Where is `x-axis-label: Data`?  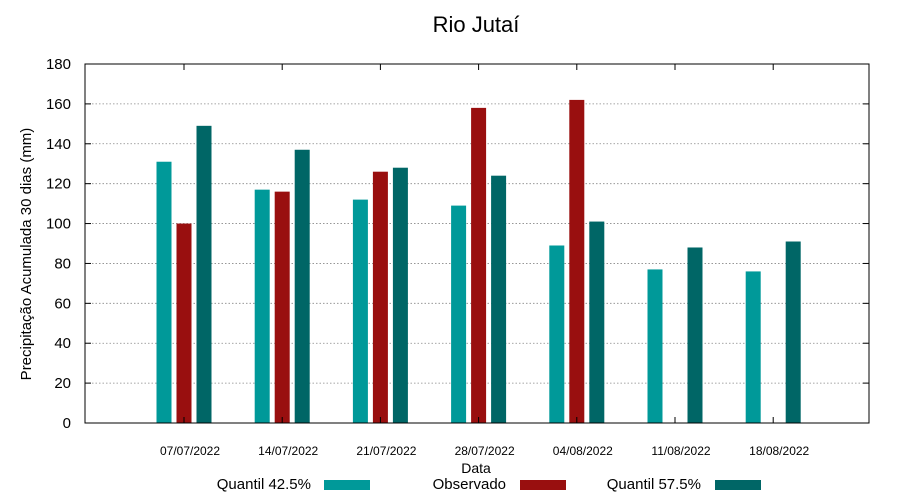
x-axis-label: Data is located at coordinates (476, 468).